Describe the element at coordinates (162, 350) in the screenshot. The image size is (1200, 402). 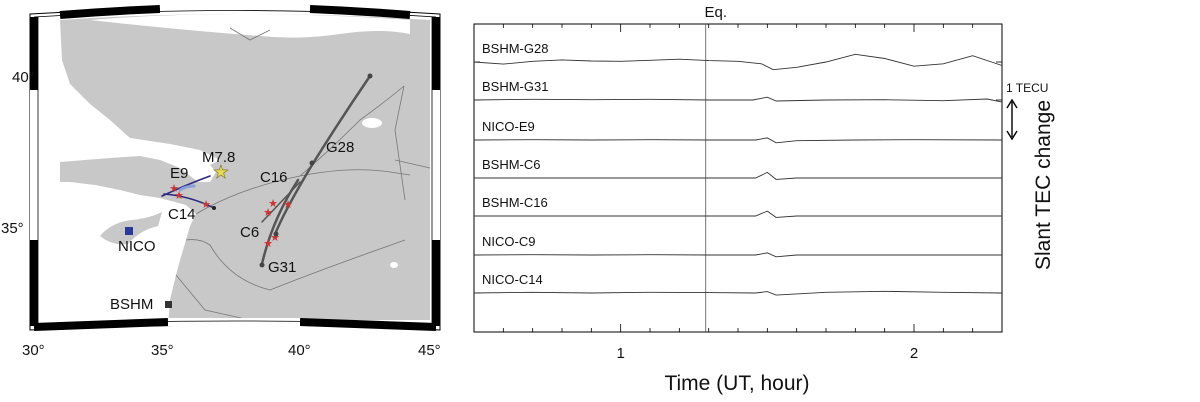
I see `map-lon-tick: 35°` at that location.